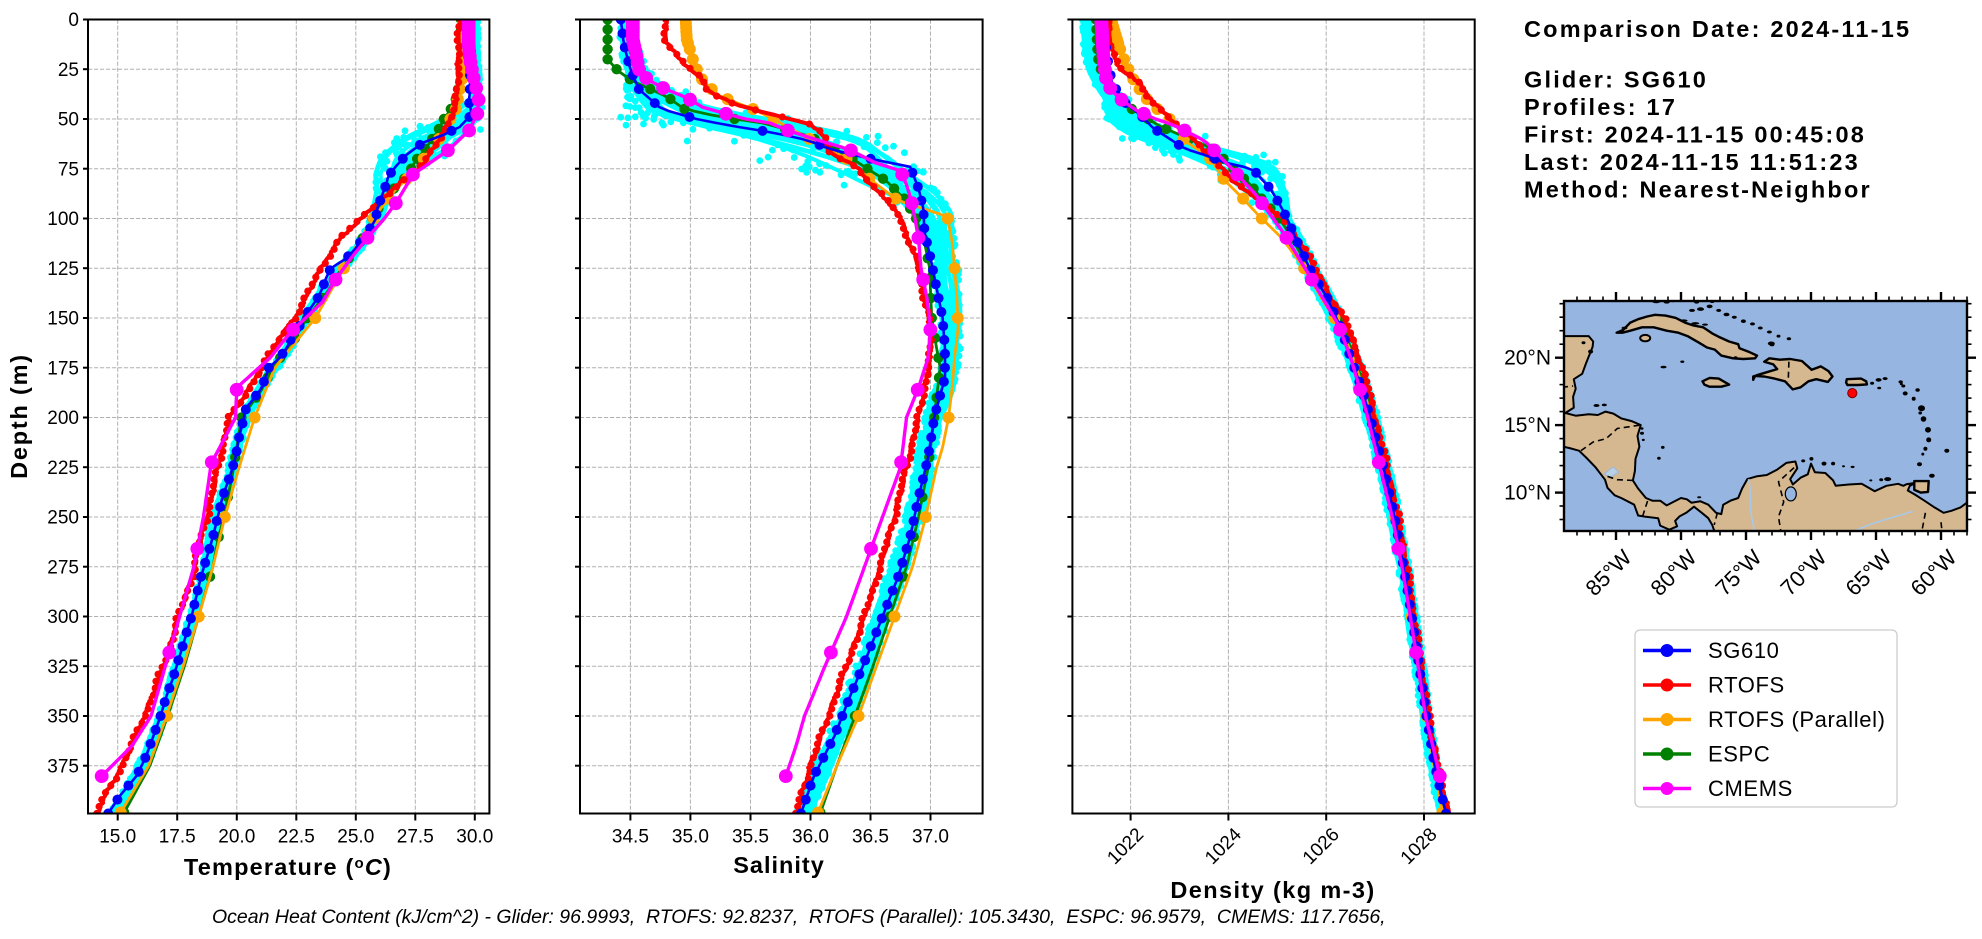 This screenshot has width=1982, height=939. What do you see at coordinates (63, 319) in the screenshot?
I see `svg-text: 150` at bounding box center [63, 319].